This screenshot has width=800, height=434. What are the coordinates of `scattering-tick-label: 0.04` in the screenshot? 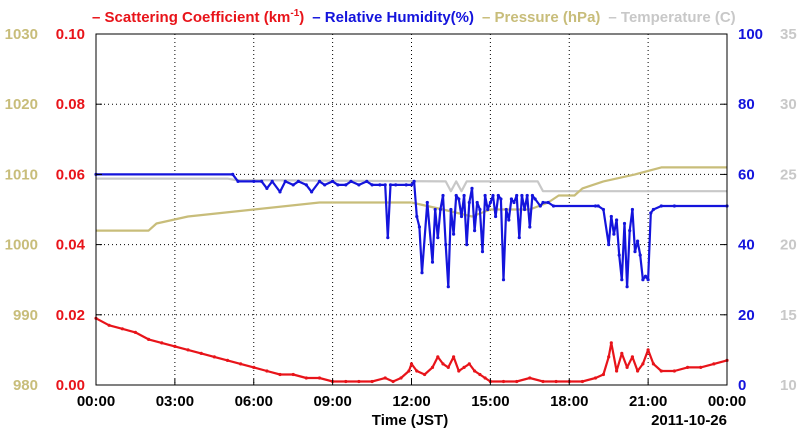 It's located at (71, 245).